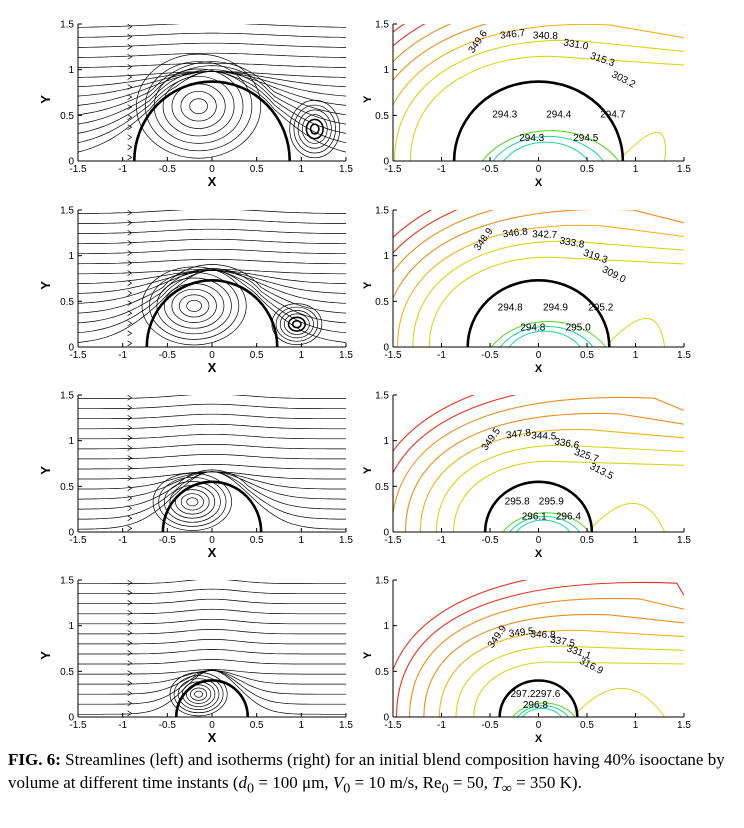 This screenshot has width=744, height=828. I want to click on isotherm-label: 347.8, so click(518, 434).